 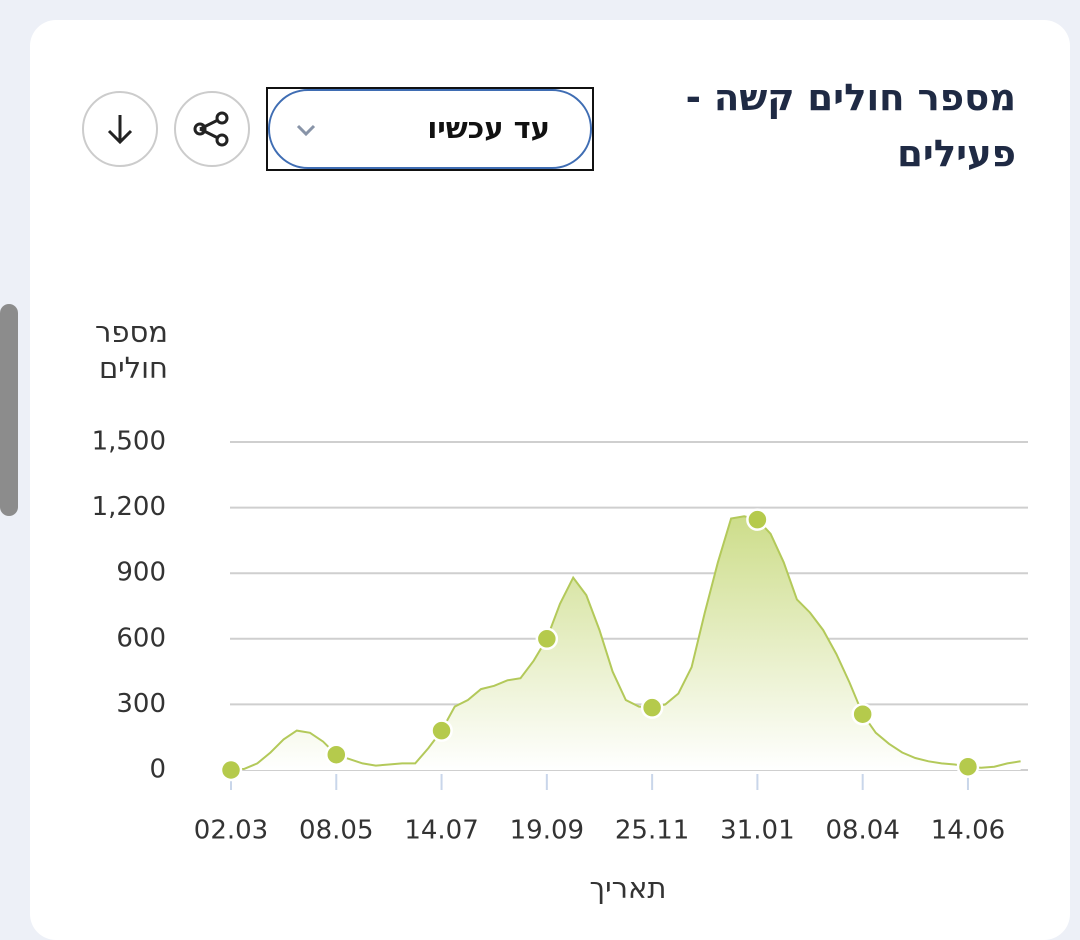 What do you see at coordinates (862, 831) in the screenshot?
I see `x-tick-label: 08.04` at bounding box center [862, 831].